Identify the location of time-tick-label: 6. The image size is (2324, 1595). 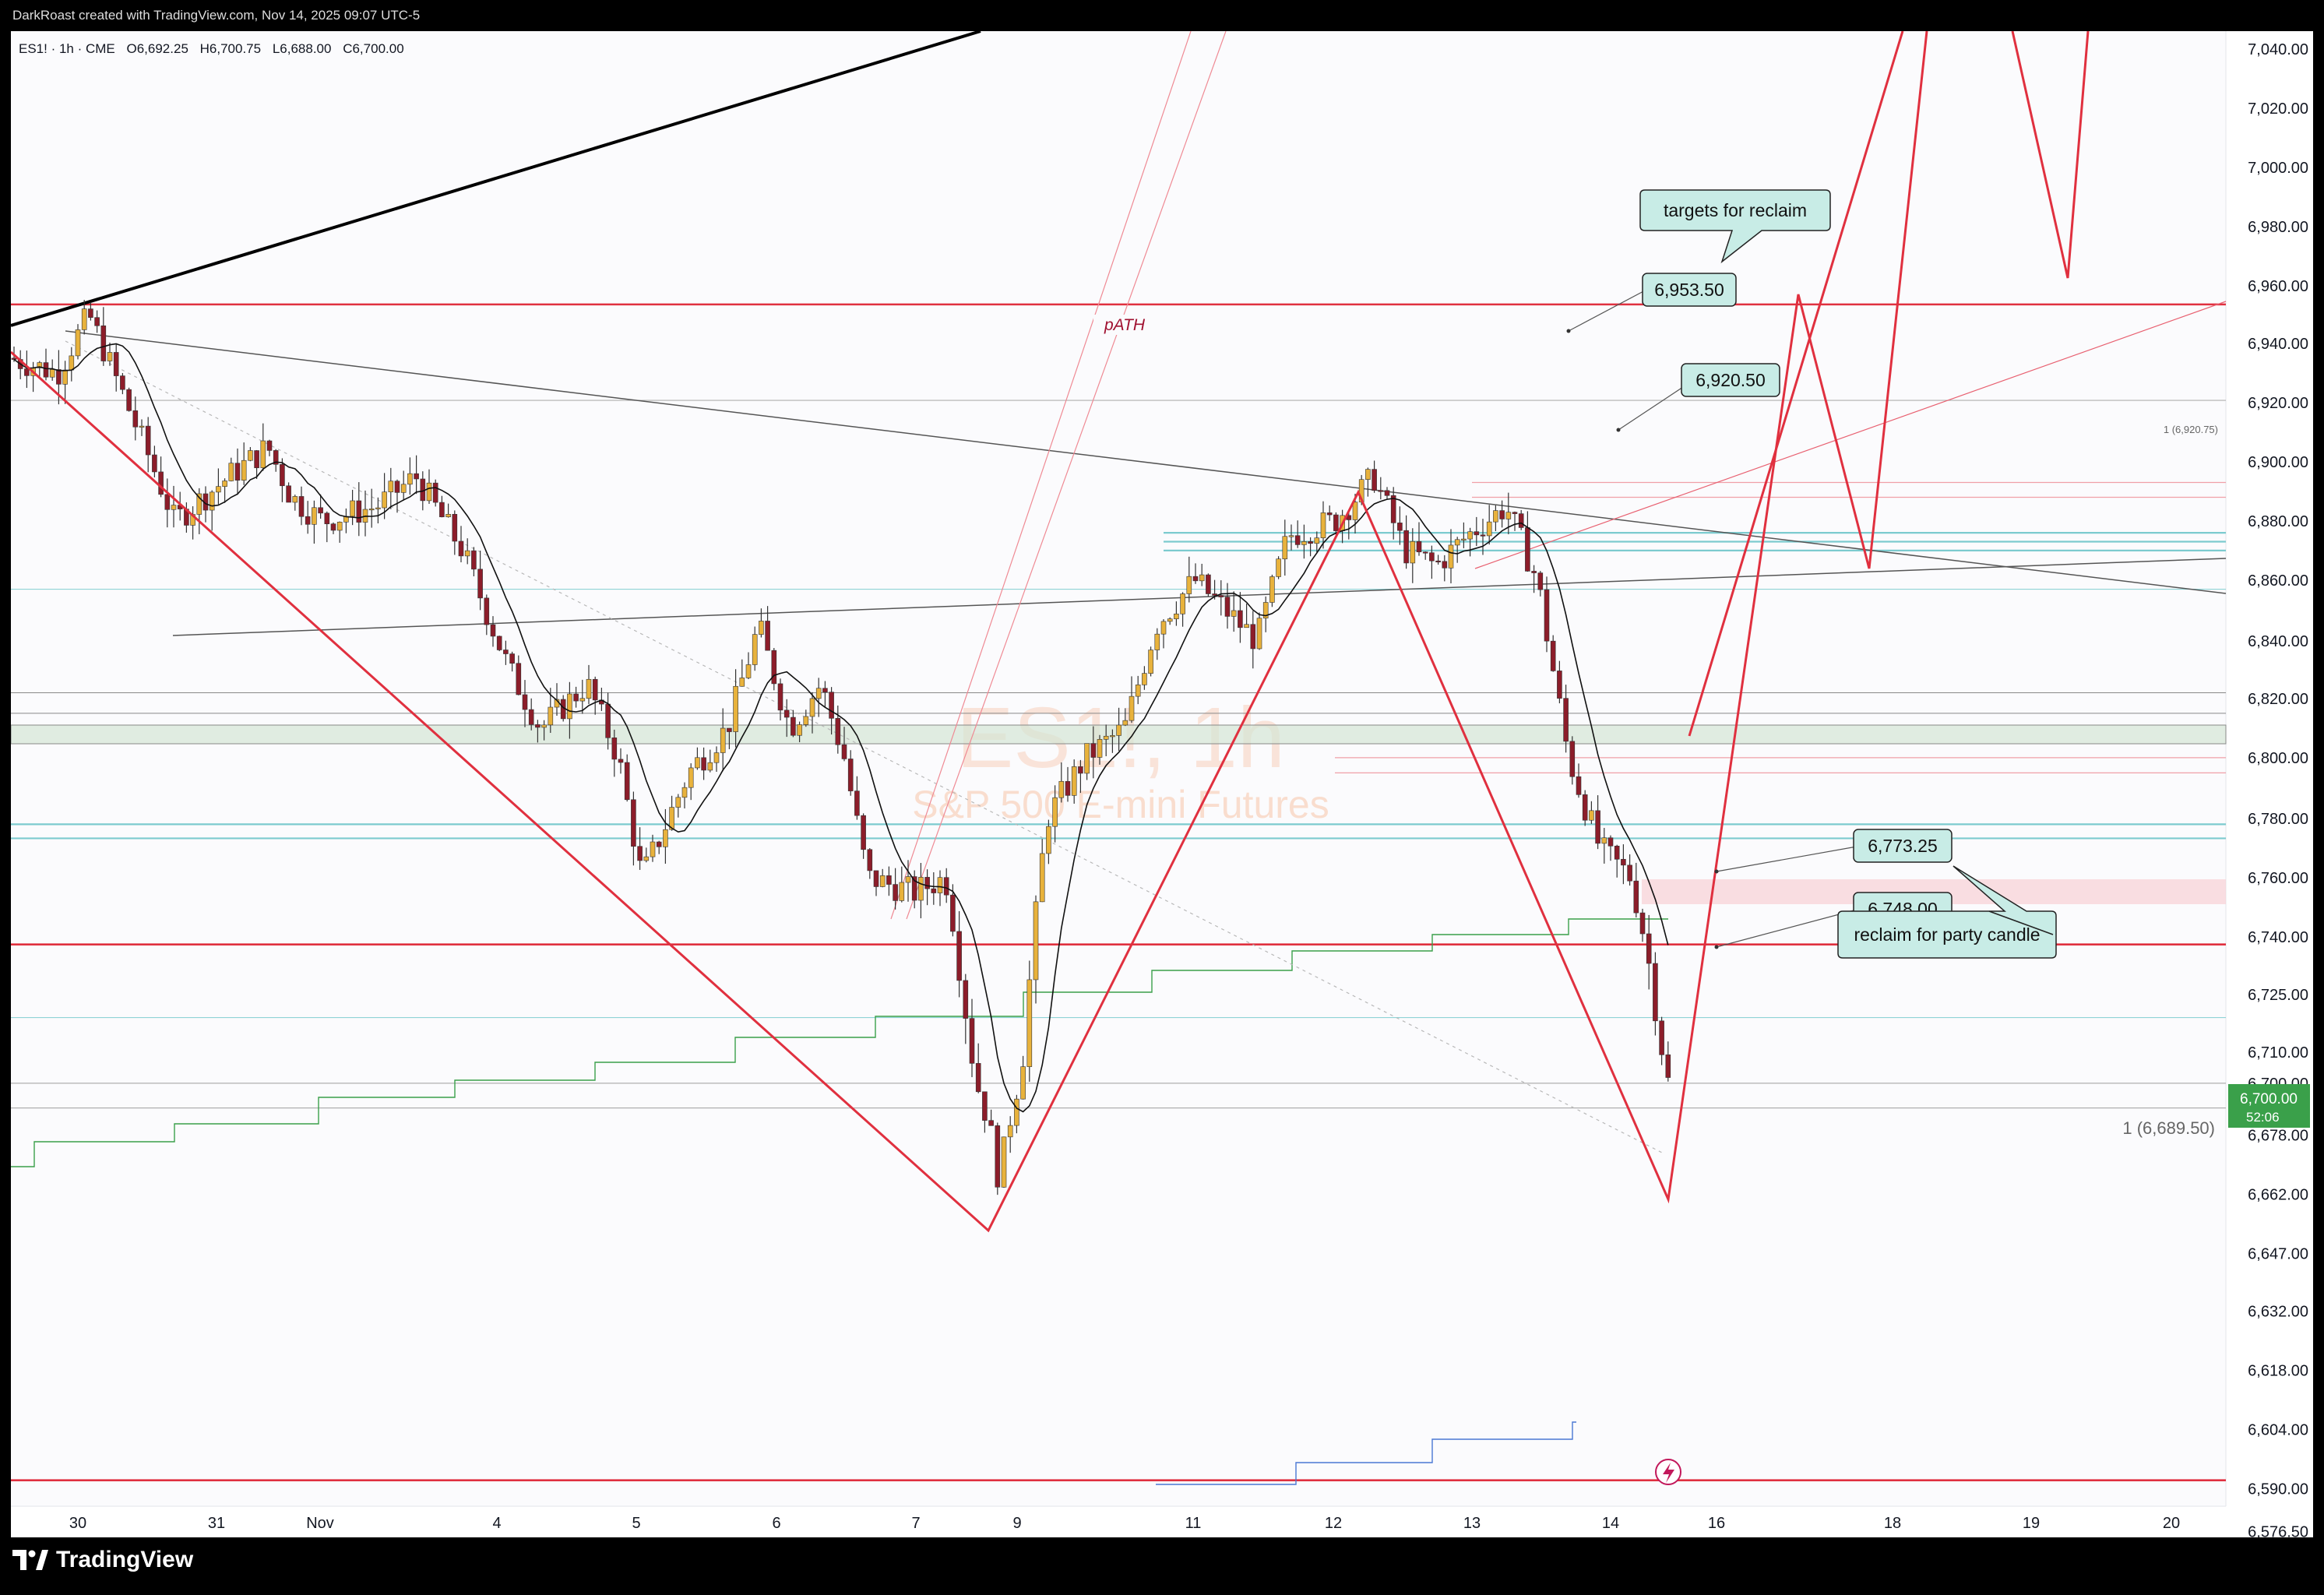
(776, 1523).